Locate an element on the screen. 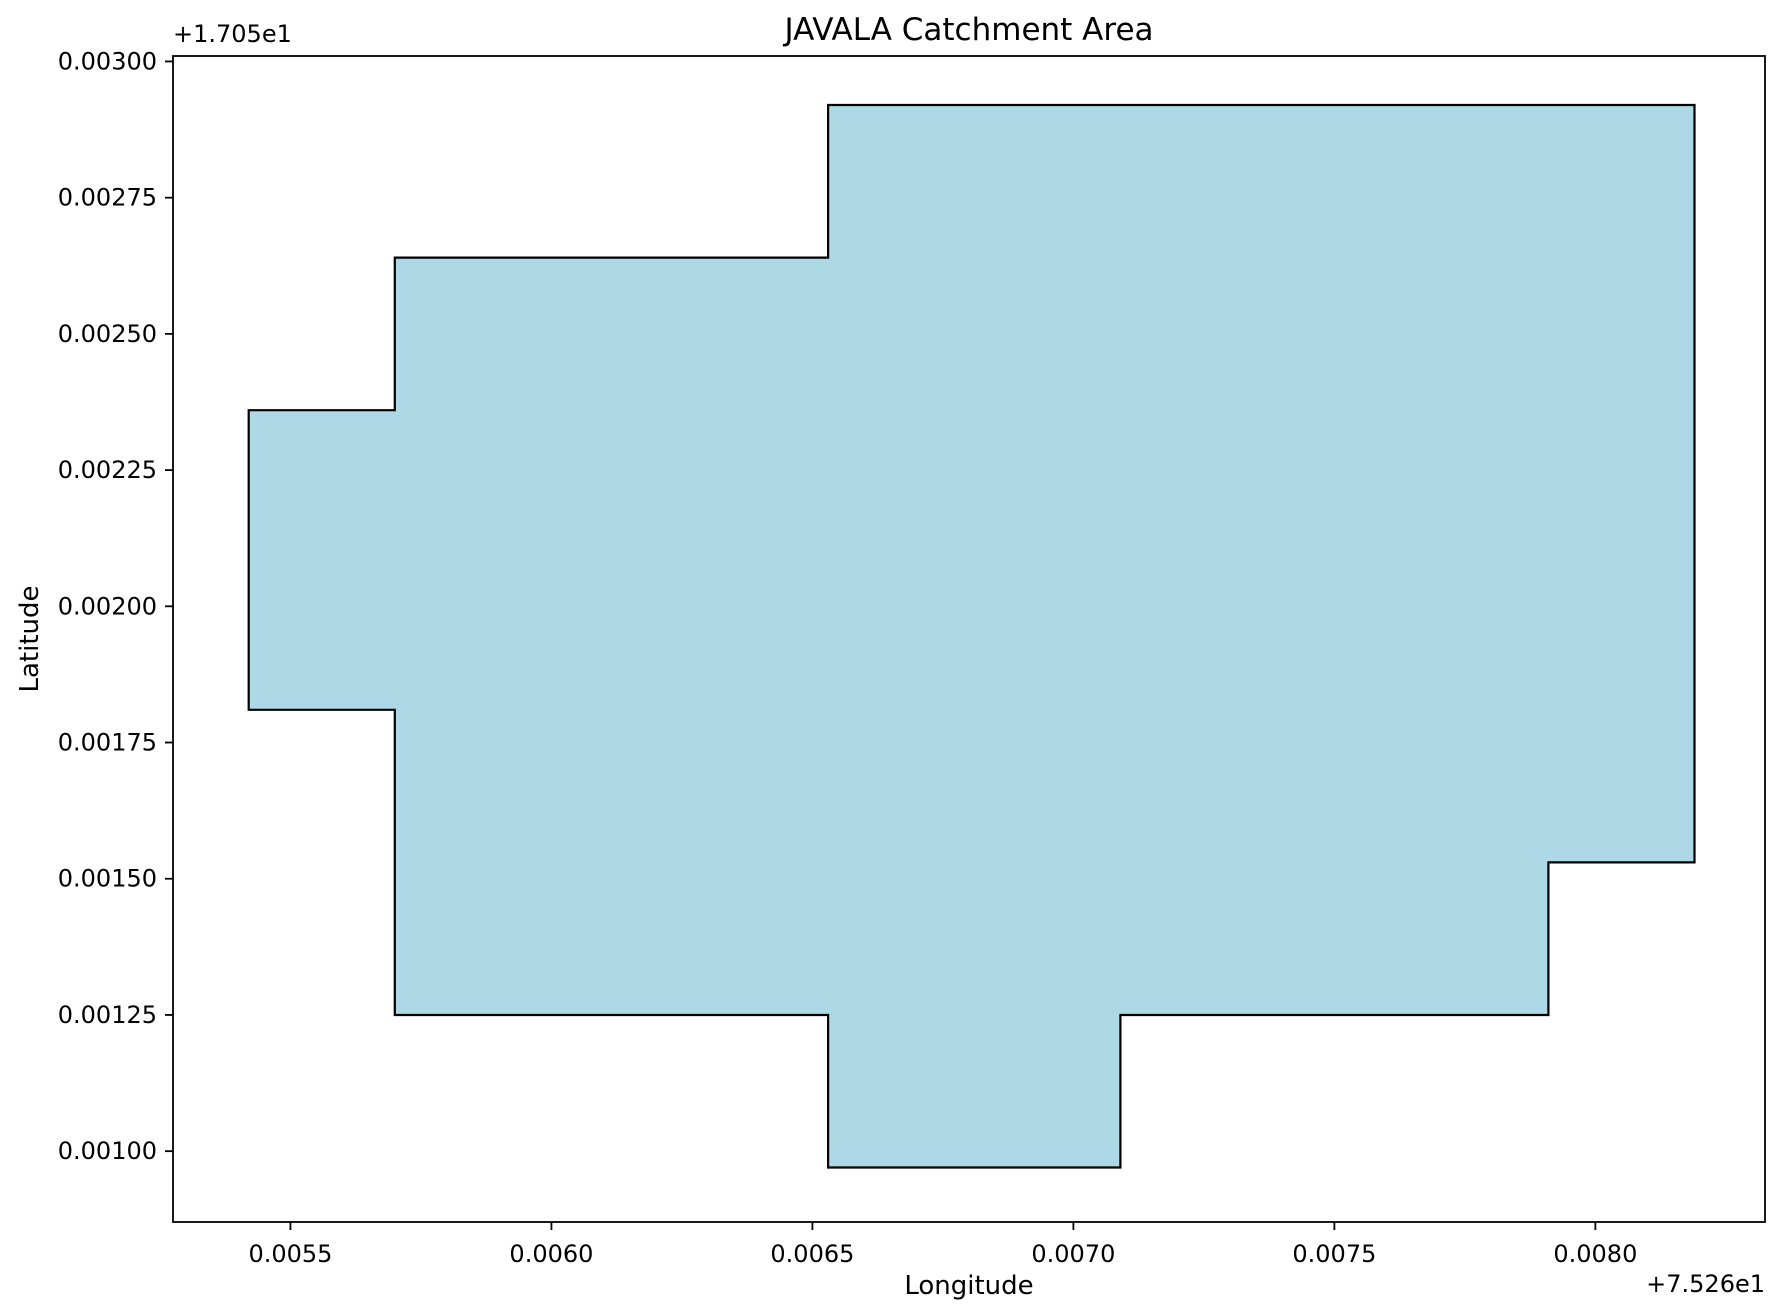 This screenshot has height=1314, width=1781. x-axis-label: Longitude is located at coordinates (968, 1286).